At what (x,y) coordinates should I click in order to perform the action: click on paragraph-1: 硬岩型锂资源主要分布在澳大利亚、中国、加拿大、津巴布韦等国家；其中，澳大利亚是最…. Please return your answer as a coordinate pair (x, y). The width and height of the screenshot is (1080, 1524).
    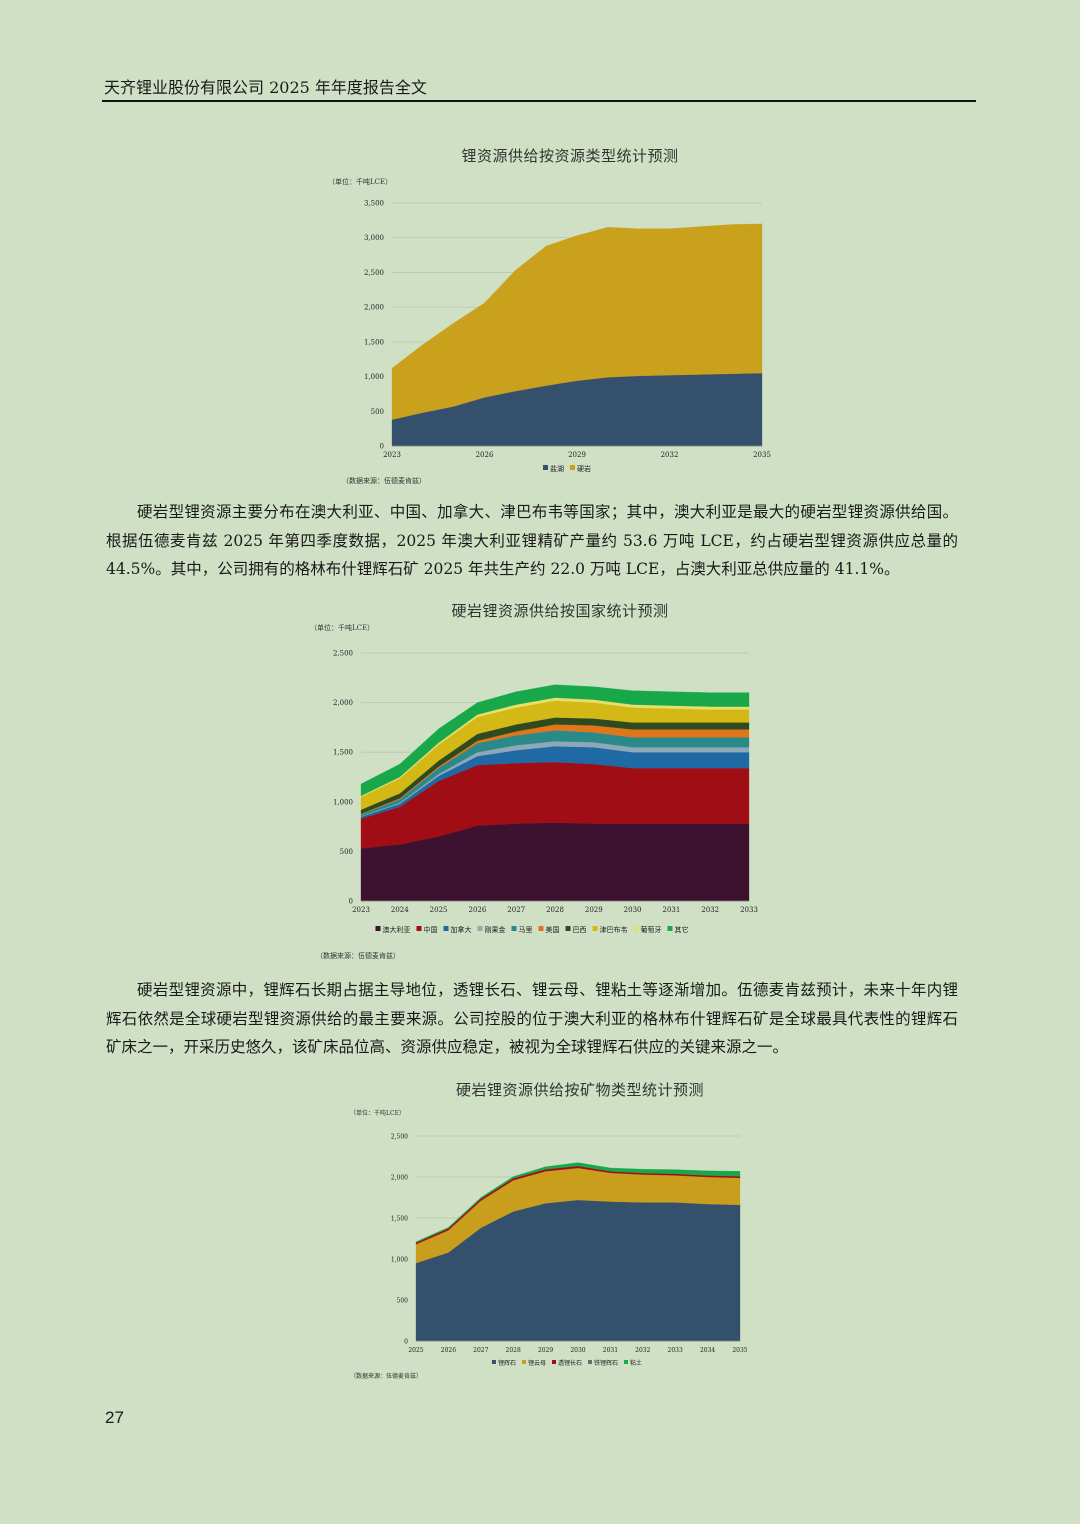
    Looking at the image, I should click on (532, 540).